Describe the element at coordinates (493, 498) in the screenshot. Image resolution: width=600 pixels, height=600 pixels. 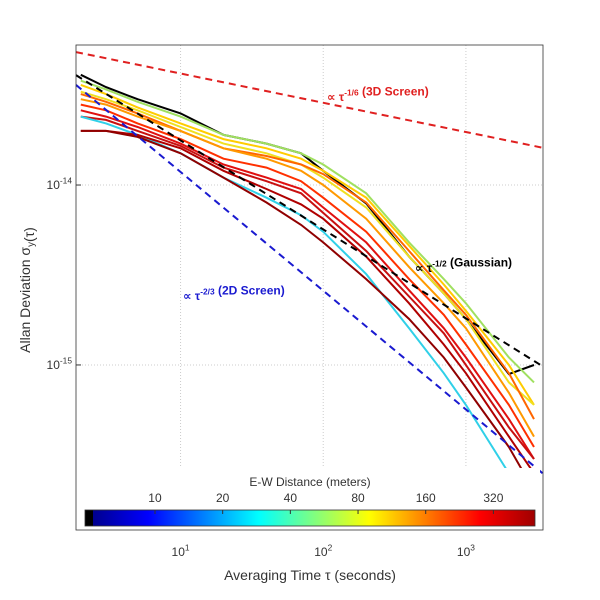
I see `colorbar-tick-label: 320` at that location.